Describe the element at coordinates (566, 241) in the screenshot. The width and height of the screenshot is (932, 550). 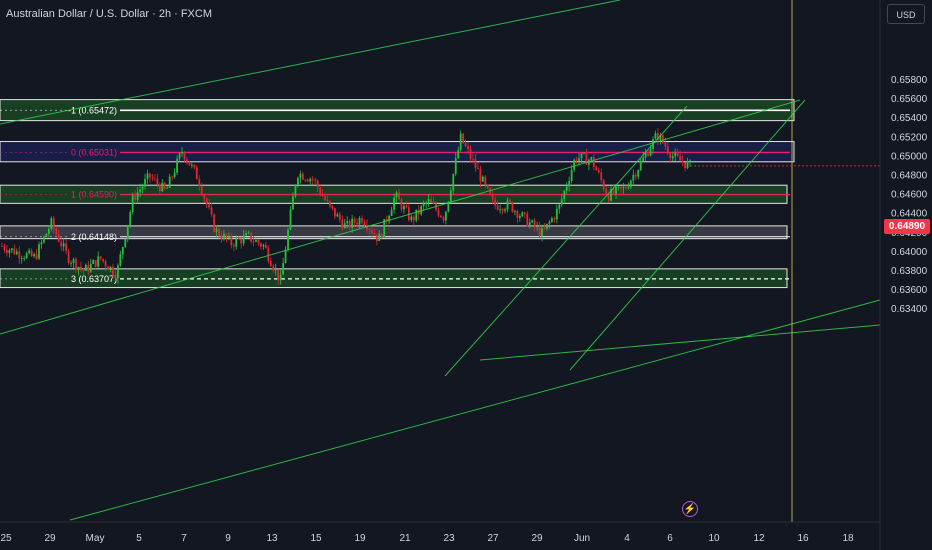
I see `rising-wedge-top-line` at that location.